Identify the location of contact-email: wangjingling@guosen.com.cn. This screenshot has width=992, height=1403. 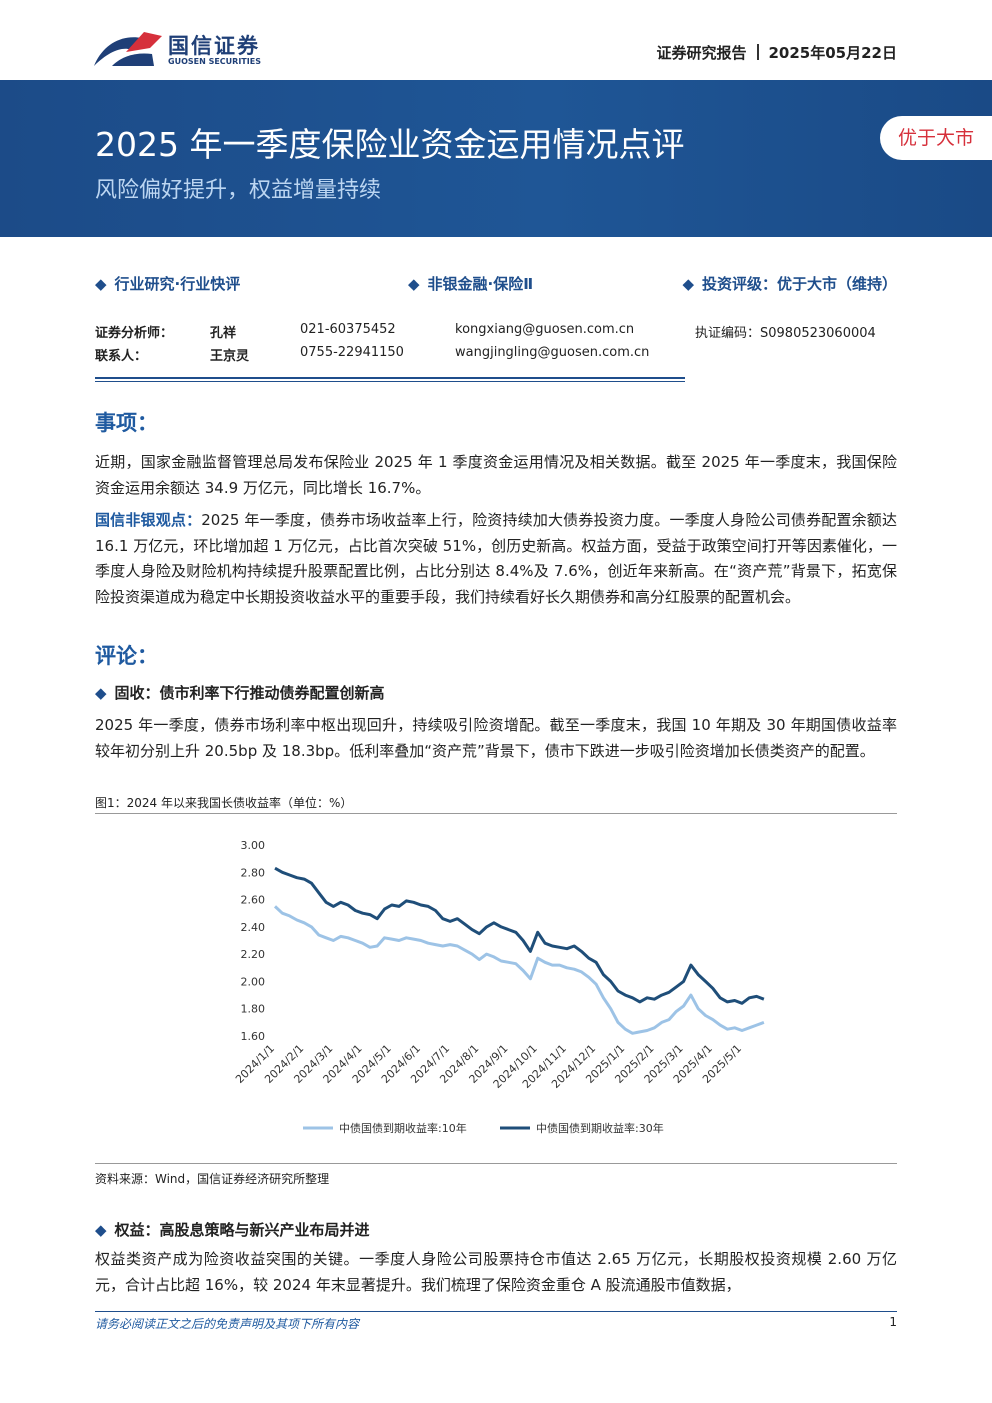
(552, 352).